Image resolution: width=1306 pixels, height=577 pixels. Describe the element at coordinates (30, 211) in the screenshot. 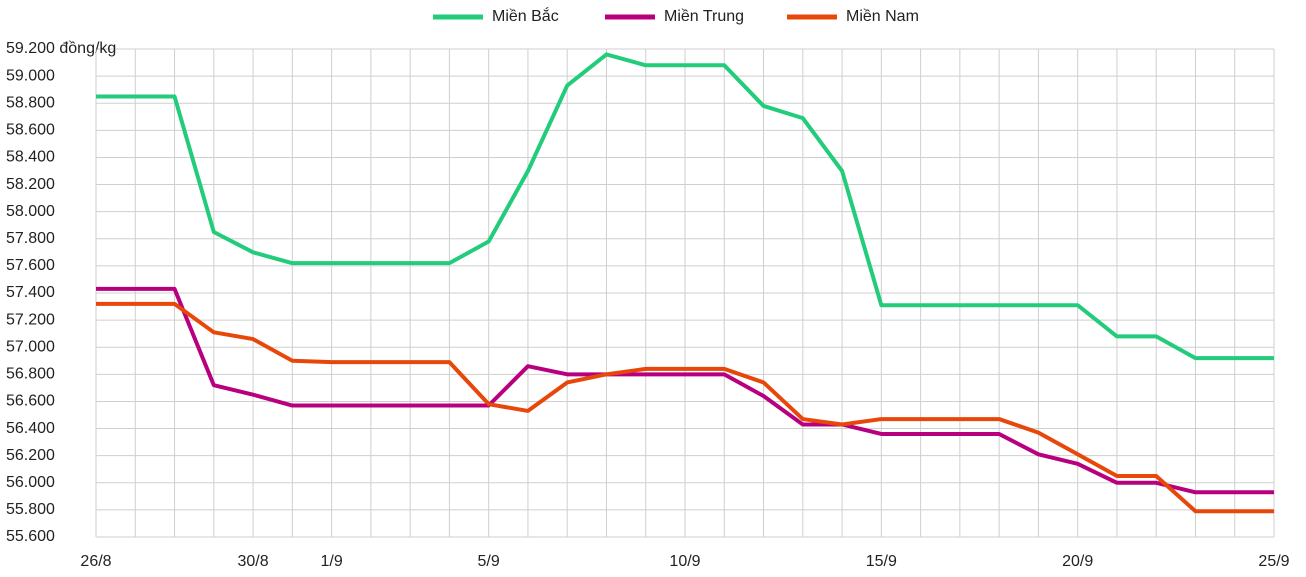

I see `y-tick-label: 58.000` at that location.